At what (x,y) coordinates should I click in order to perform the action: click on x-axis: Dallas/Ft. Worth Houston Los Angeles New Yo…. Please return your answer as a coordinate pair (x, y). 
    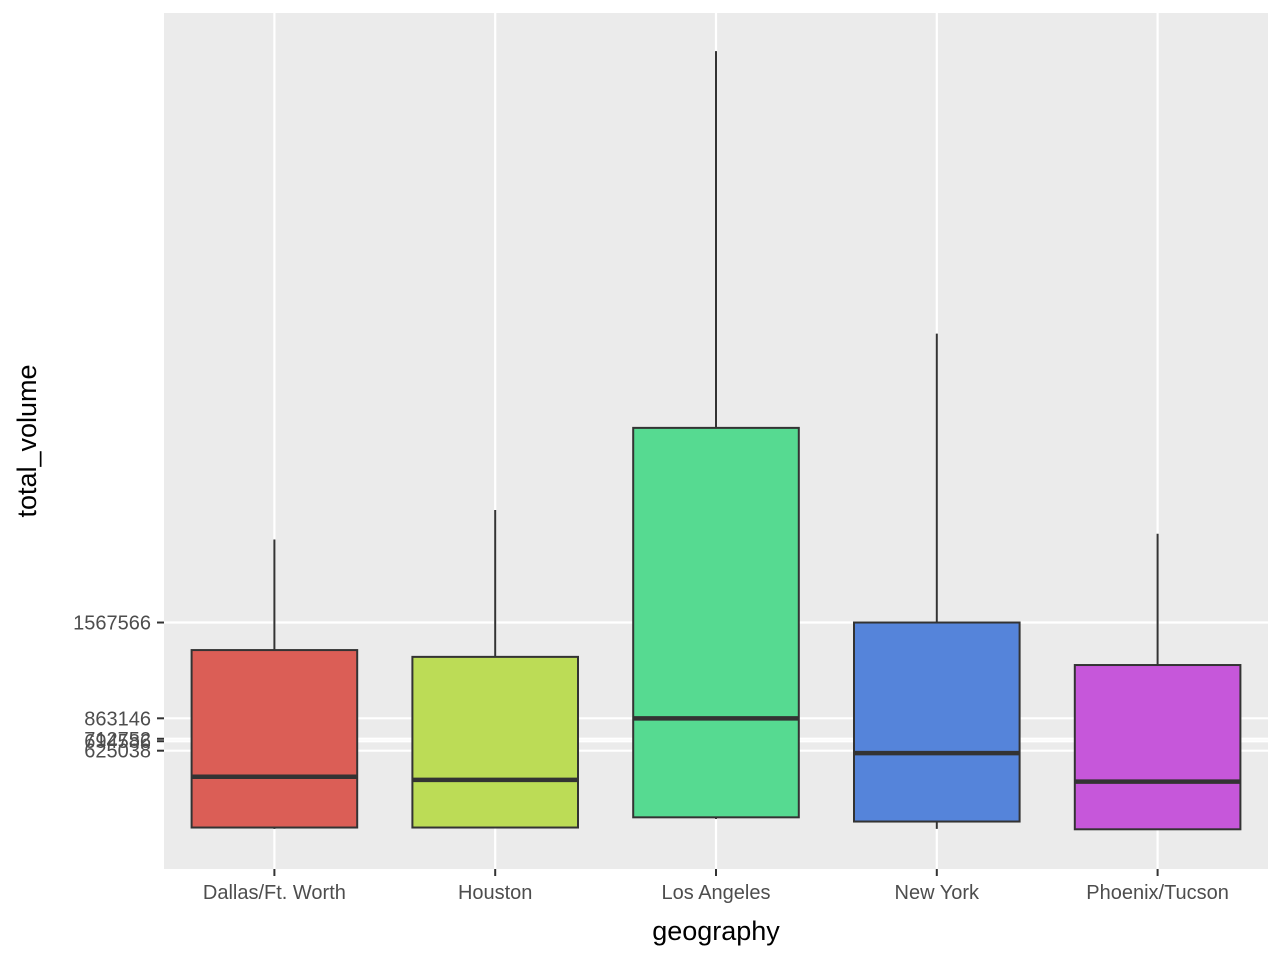
    Looking at the image, I should click on (716, 886).